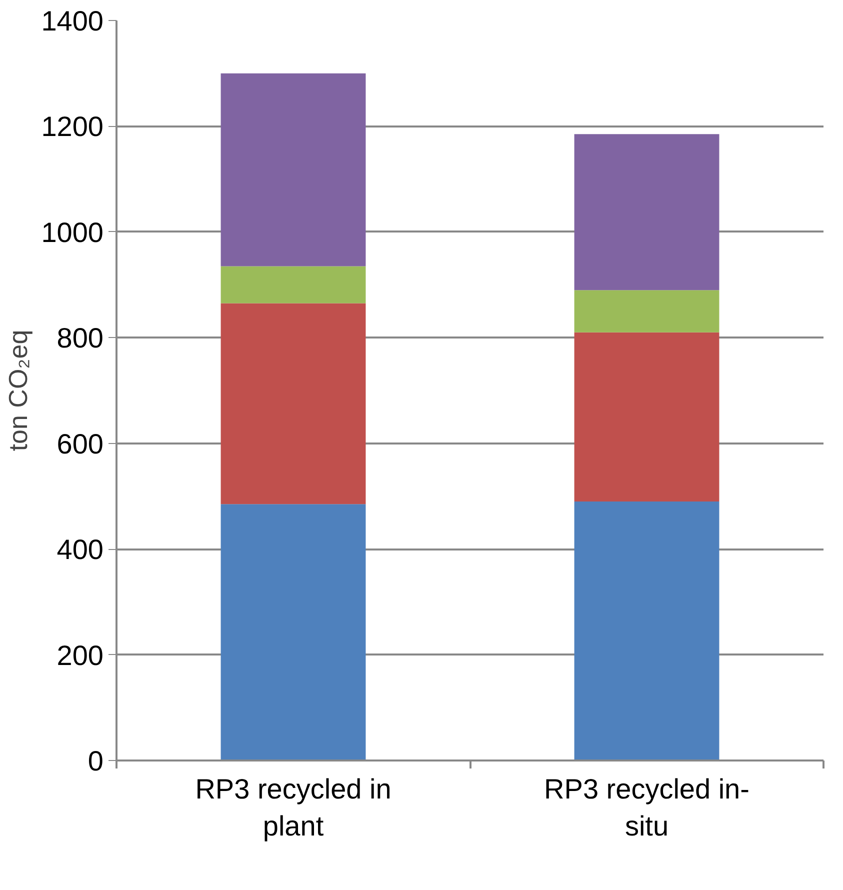 This screenshot has width=843, height=890. What do you see at coordinates (80, 338) in the screenshot?
I see `y-tick-label: 800` at bounding box center [80, 338].